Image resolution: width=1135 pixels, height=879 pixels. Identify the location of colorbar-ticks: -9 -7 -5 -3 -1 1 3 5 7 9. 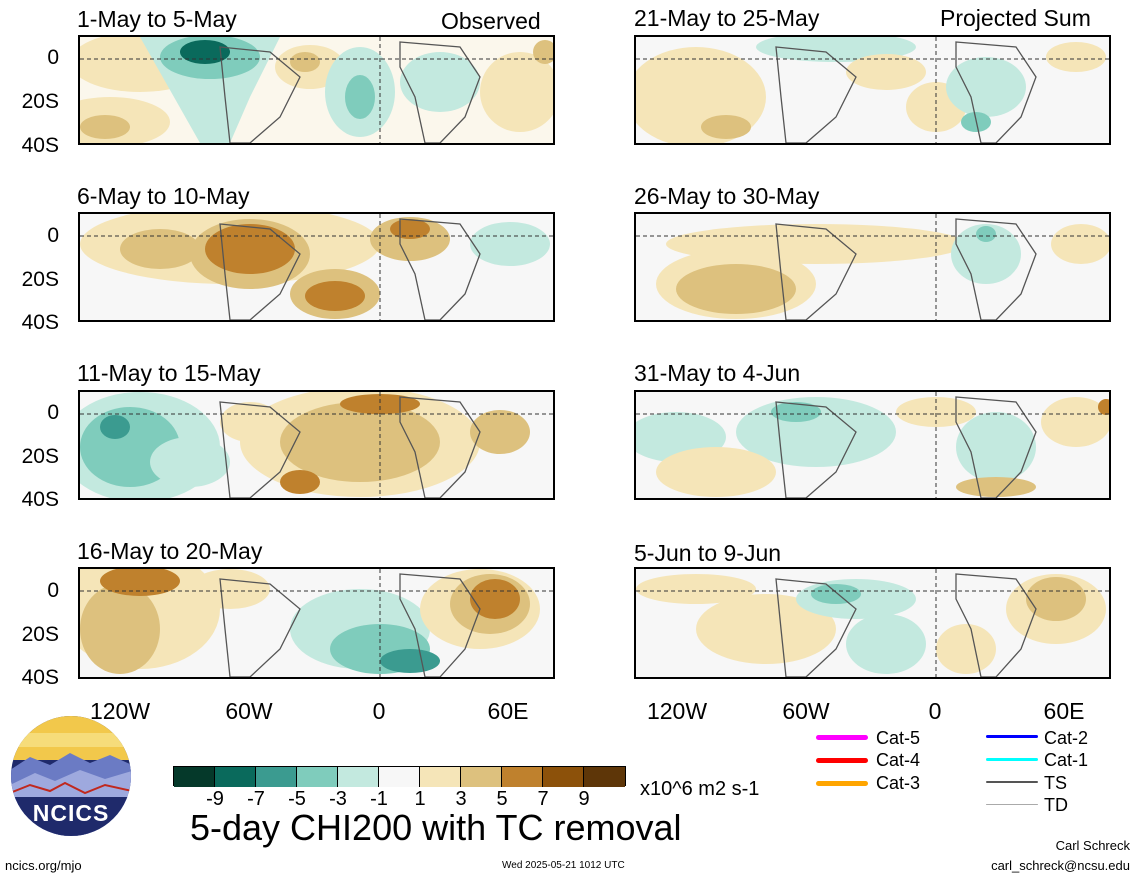
(350, 800).